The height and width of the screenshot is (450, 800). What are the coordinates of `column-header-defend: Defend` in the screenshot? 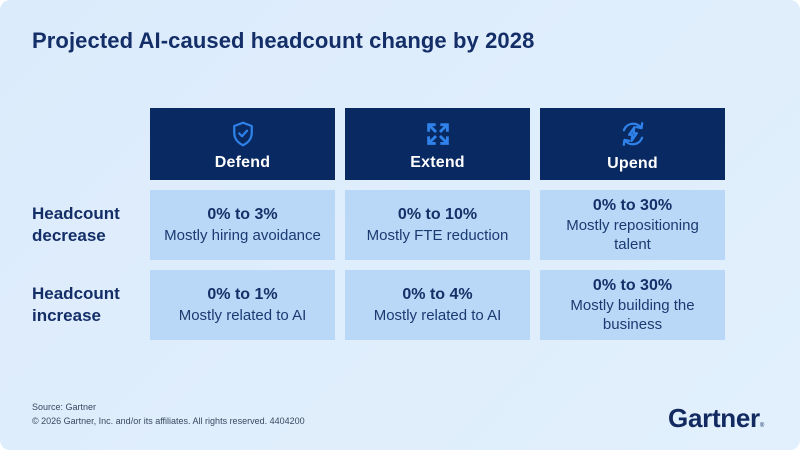 It's located at (242, 144).